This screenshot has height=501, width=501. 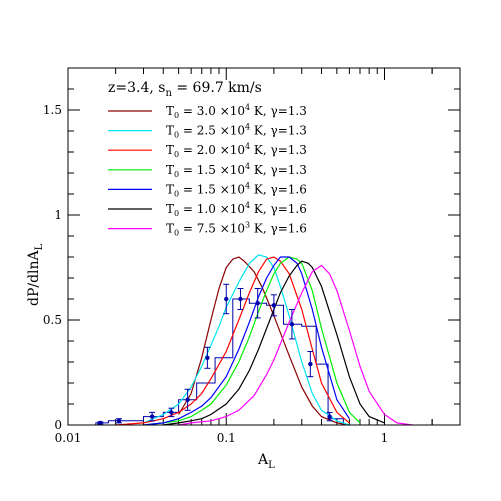 I want to click on annotation: z=3.4, sn = 69.7 km/s, so click(x=185, y=89).